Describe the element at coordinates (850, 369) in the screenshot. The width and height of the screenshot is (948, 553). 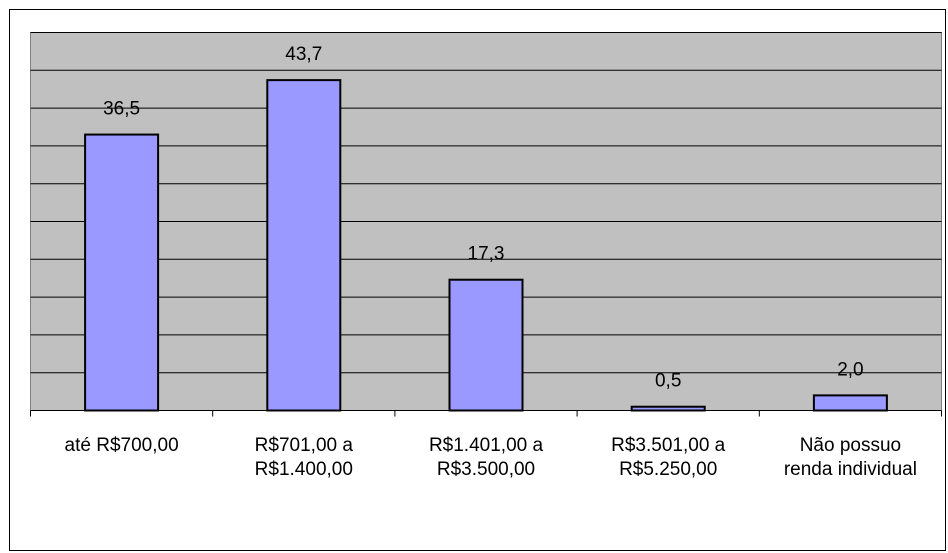
I see `data-label: 2,0` at that location.